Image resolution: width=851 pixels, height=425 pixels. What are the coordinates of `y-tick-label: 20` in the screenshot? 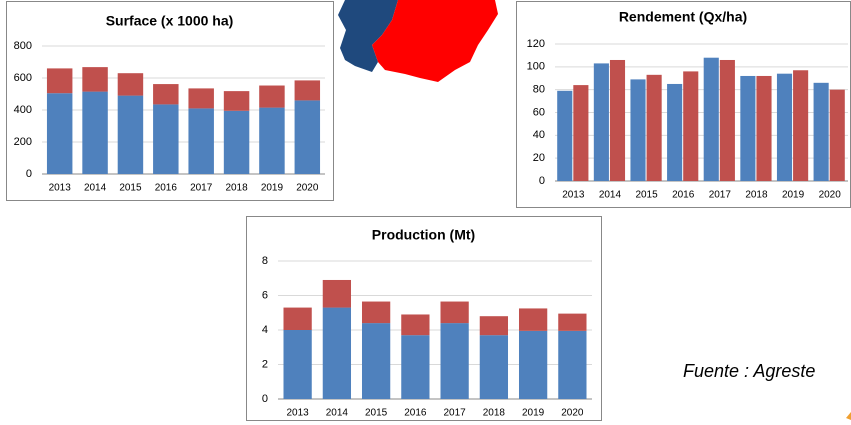 It's located at (539, 158).